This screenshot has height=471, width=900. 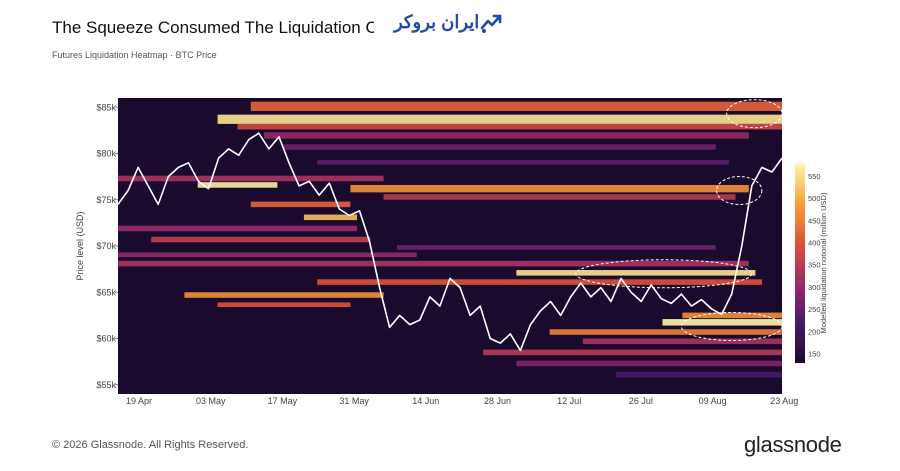 I want to click on y-tick-label: $75k, so click(x=106, y=200).